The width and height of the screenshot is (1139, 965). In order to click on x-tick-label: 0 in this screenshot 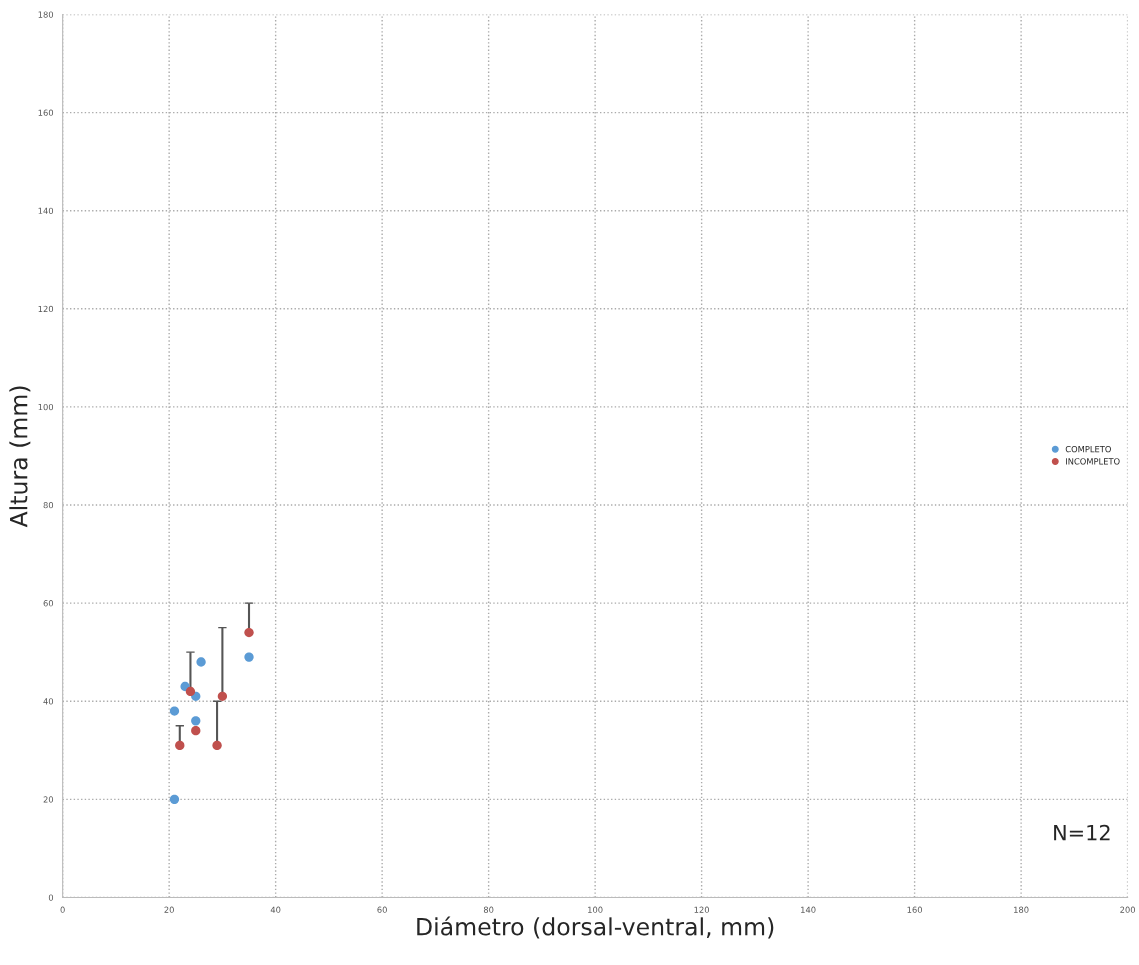, I will do `click(62, 909)`.